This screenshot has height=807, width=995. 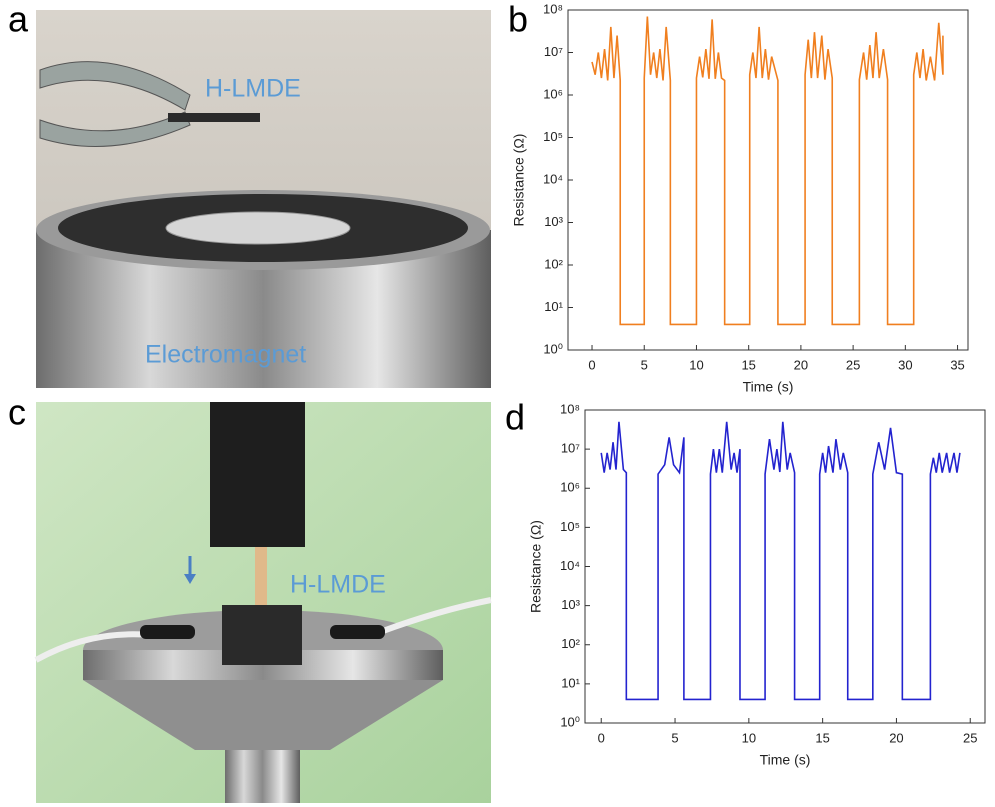 What do you see at coordinates (17, 412) in the screenshot?
I see `panel-letter: c` at bounding box center [17, 412].